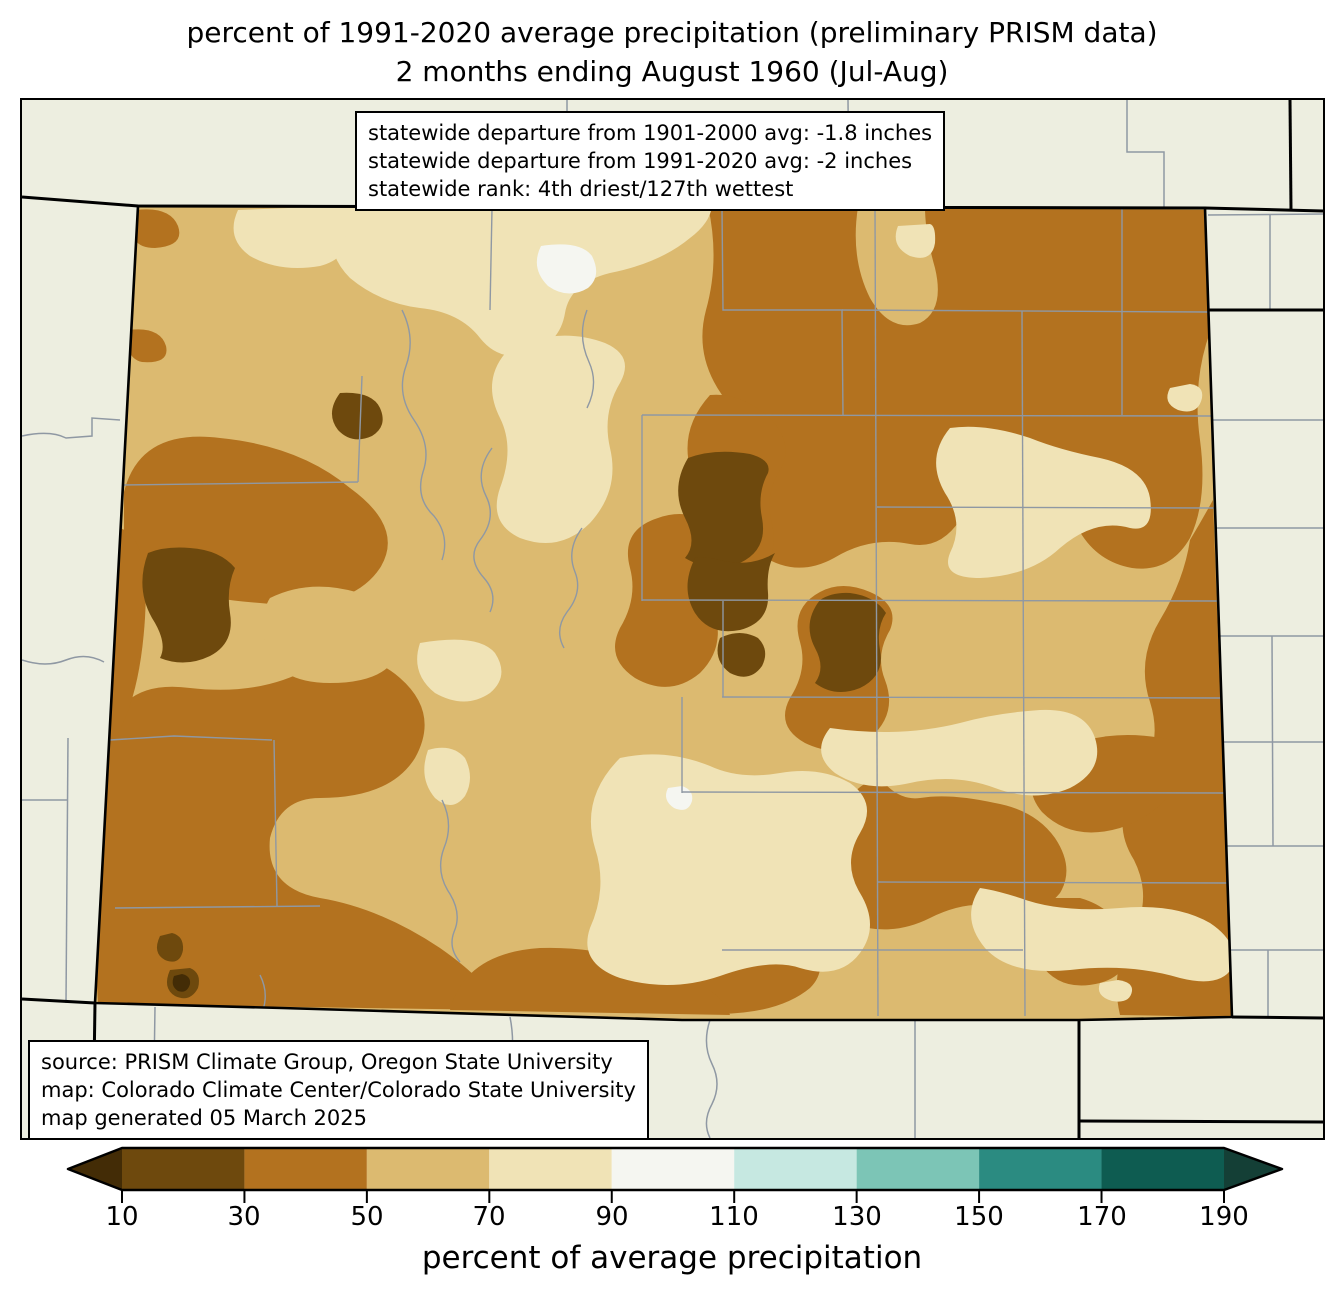 This screenshot has height=1299, width=1344. Describe the element at coordinates (489, 1217) in the screenshot. I see `colorbar-tick-label: 70` at that location.